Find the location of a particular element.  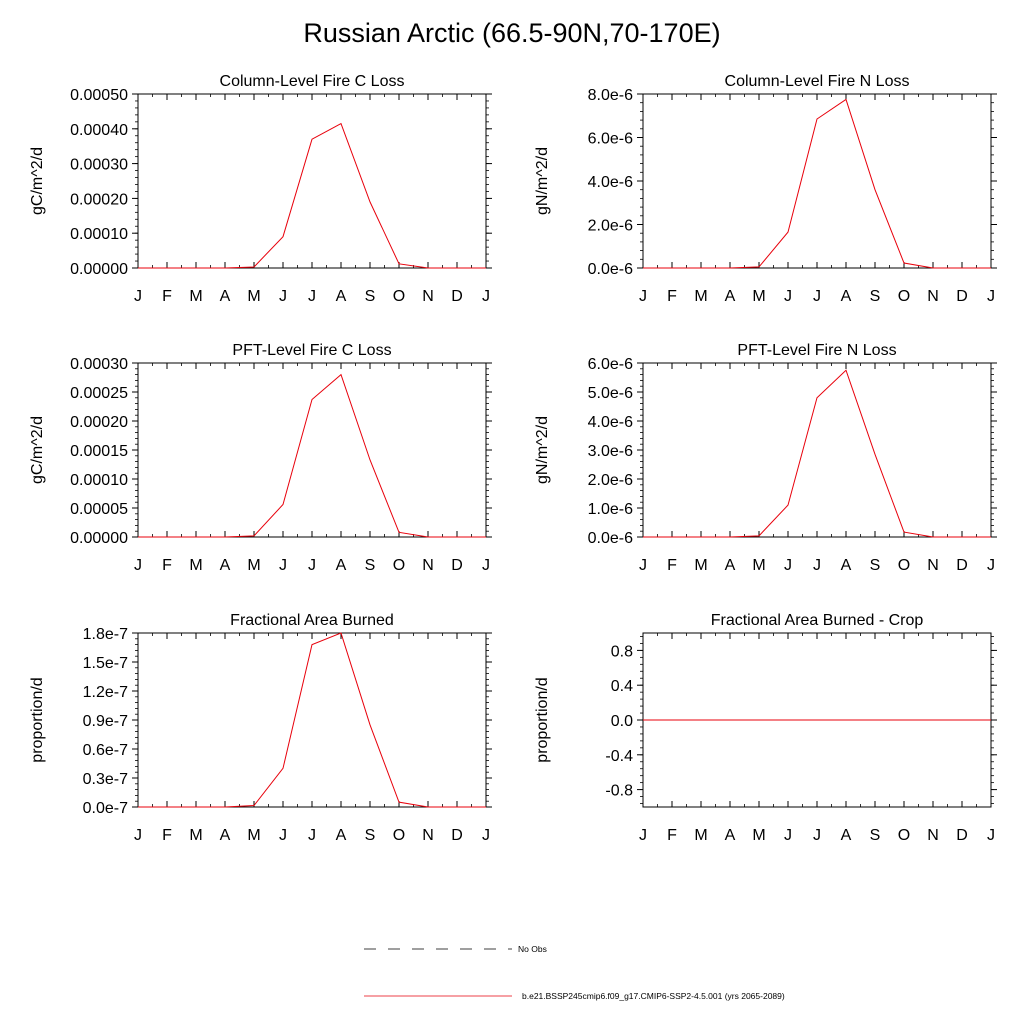

y-tick-label: 1.0e-6 is located at coordinates (610, 509).